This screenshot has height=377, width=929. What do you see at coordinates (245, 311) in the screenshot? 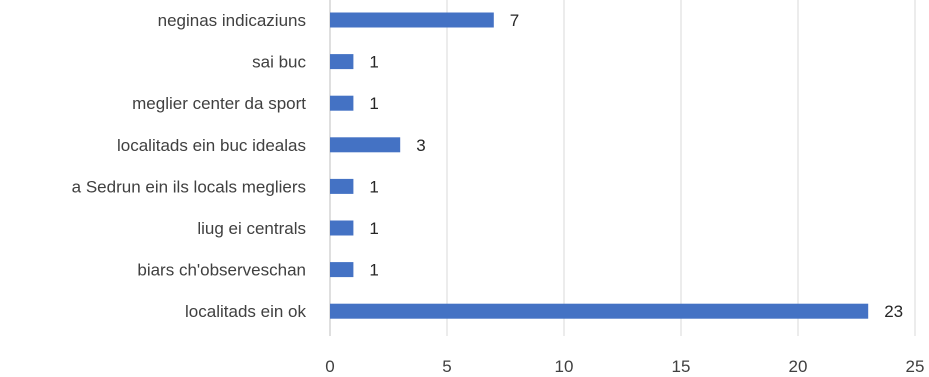
I see `category-label: localitads ein ok` at bounding box center [245, 311].